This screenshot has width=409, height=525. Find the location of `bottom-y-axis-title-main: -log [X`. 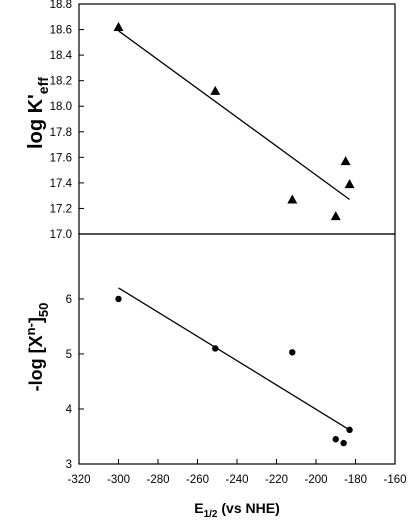

bottom-y-axis-title-main: -log [X is located at coordinates (36, 363).